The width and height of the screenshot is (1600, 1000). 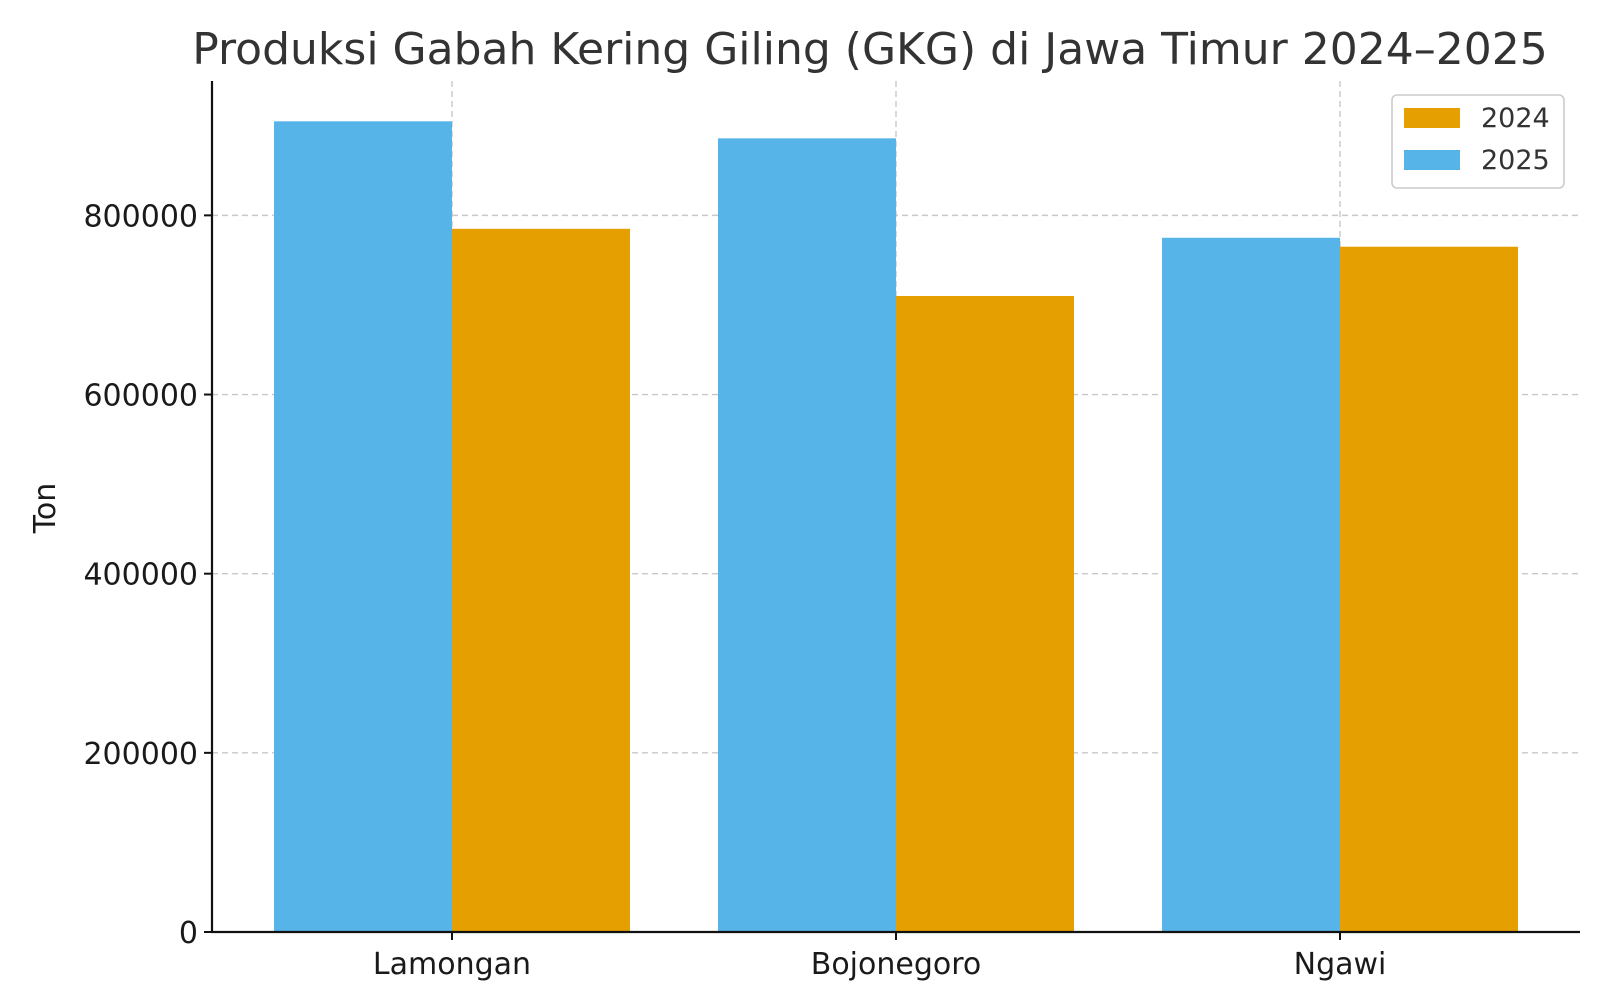 I want to click on legend: 2024 2025, so click(x=1478, y=141).